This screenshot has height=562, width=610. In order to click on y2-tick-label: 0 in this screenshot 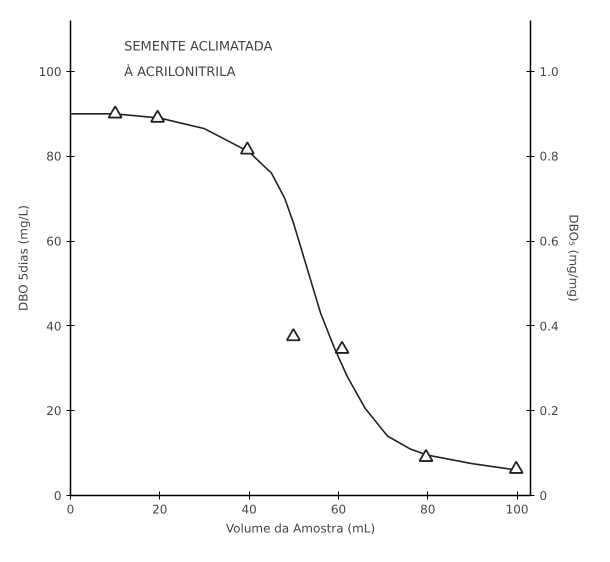, I will do `click(544, 496)`.